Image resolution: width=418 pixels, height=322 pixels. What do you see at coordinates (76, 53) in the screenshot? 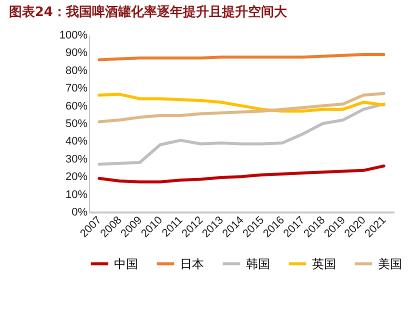
I see `y-tick-label: 90%` at bounding box center [76, 53].